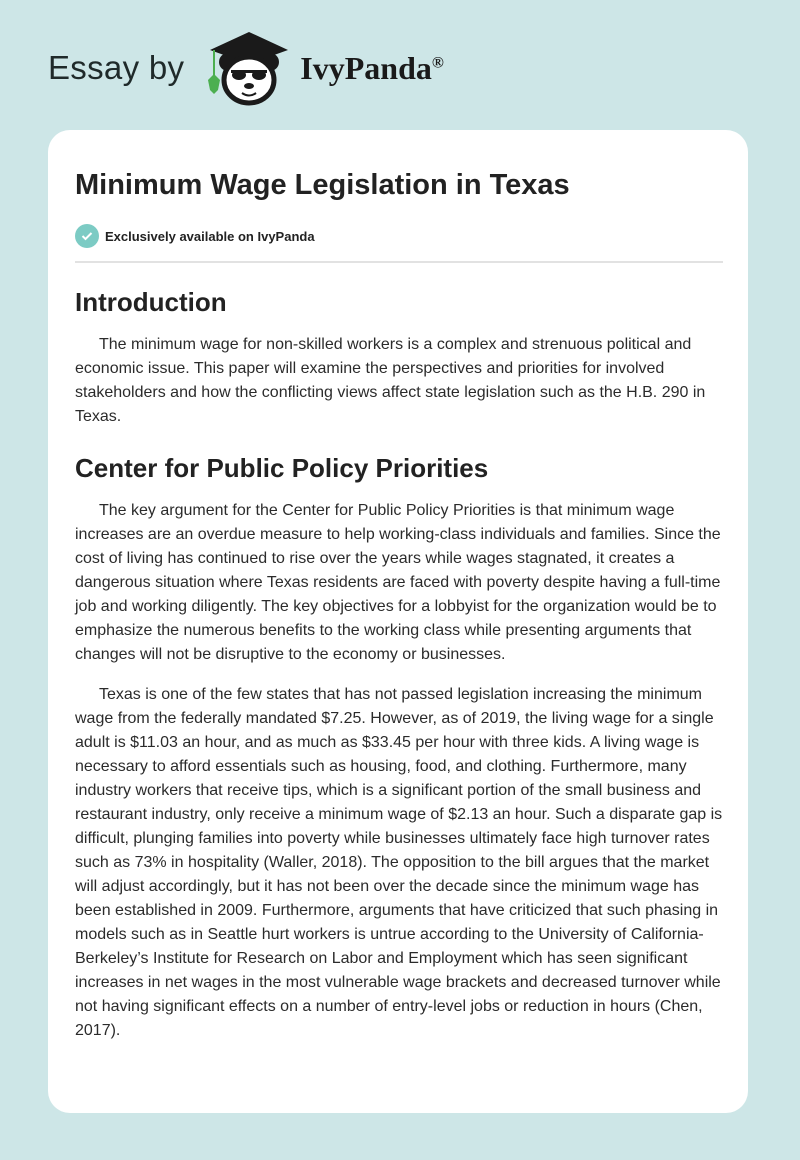 This screenshot has width=800, height=1160. I want to click on page-title: Minimum Wage Legislation in Texas, so click(322, 185).